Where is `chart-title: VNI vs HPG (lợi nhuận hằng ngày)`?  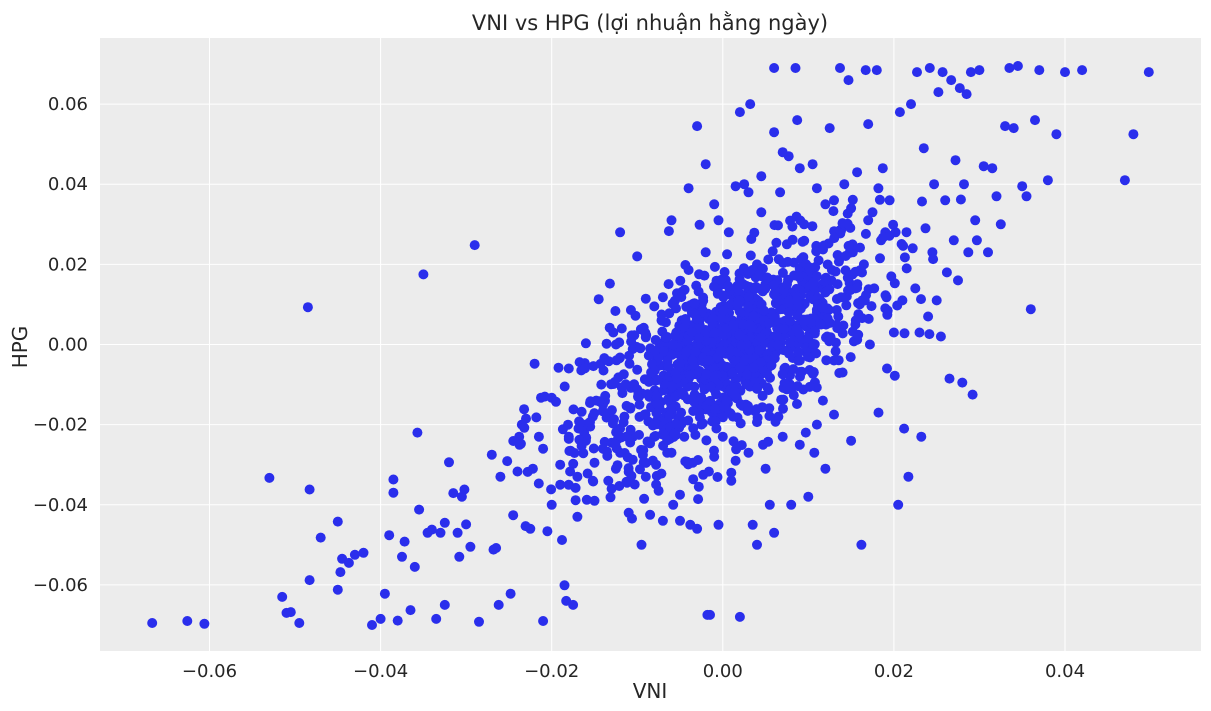
chart-title: VNI vs HPG (lợi nhuận hằng ngày) is located at coordinates (650, 23).